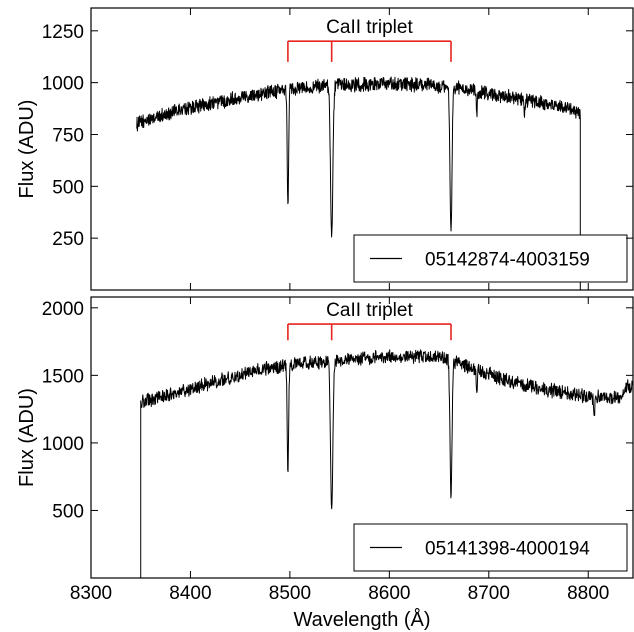 The image size is (634, 632). What do you see at coordinates (91, 593) in the screenshot?
I see `bottom-x-tick-label: 8300` at bounding box center [91, 593].